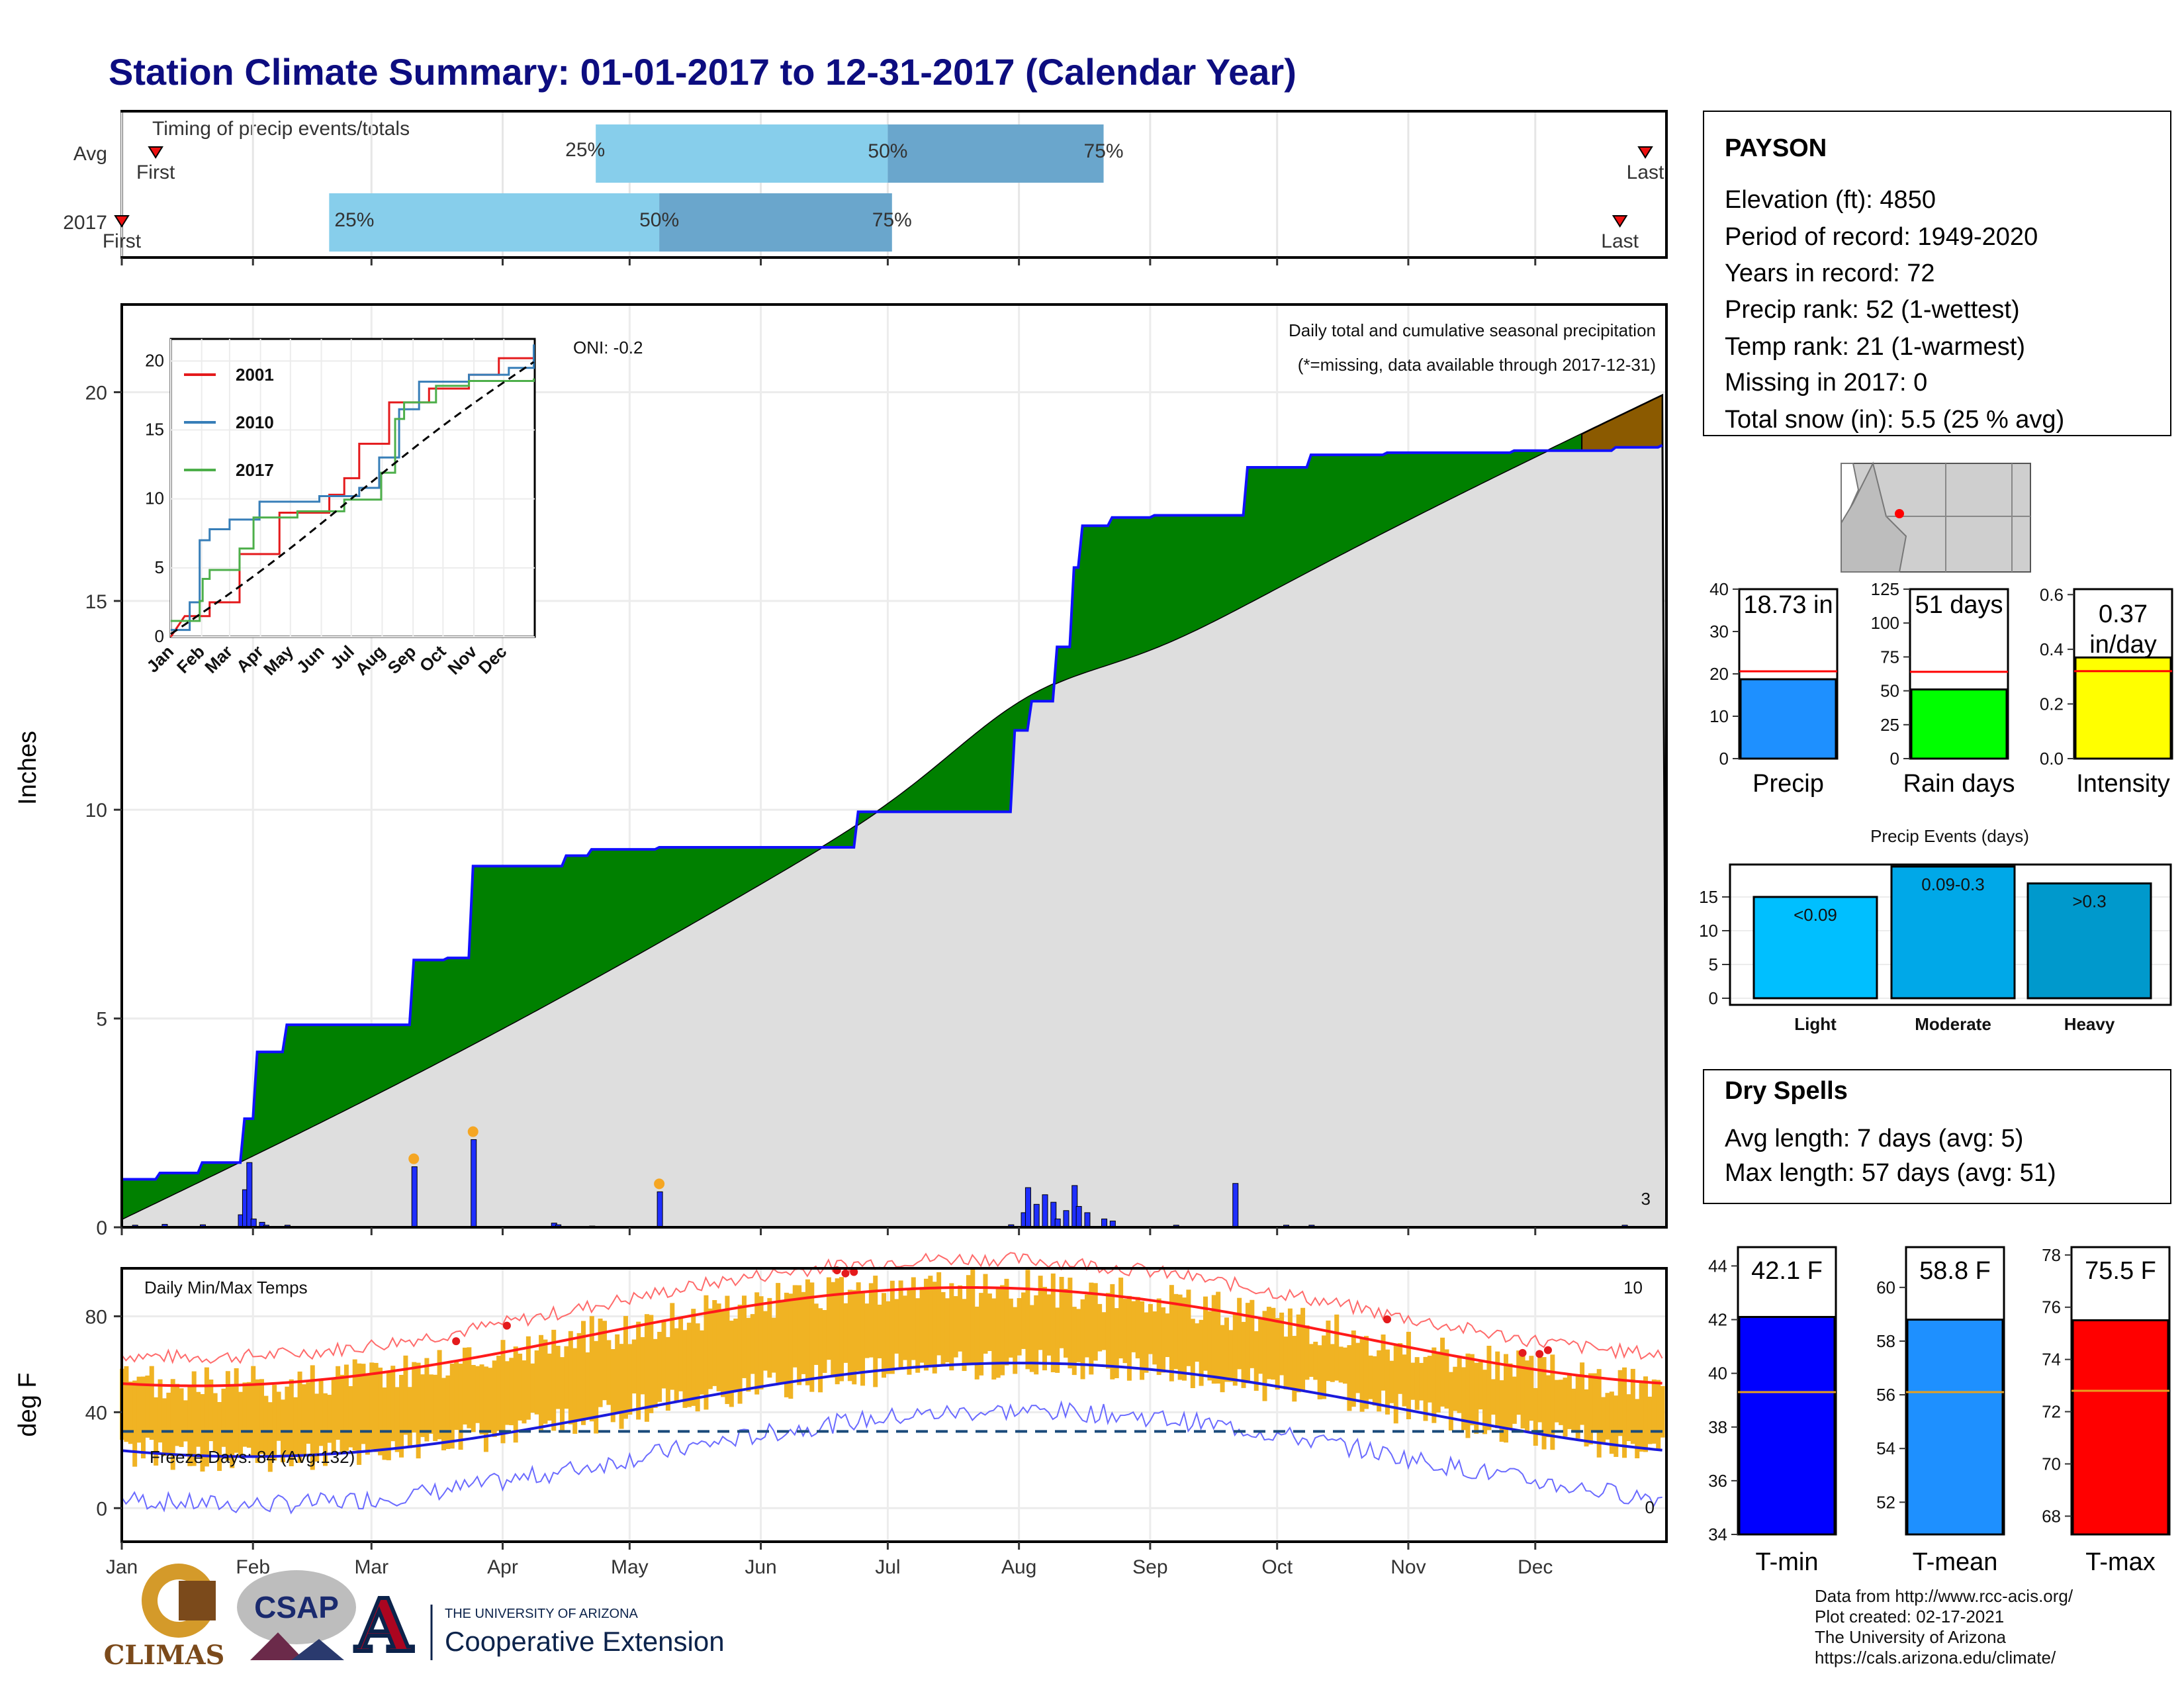  Describe the element at coordinates (155, 152) in the screenshot. I see `timing-first-marker` at that location.